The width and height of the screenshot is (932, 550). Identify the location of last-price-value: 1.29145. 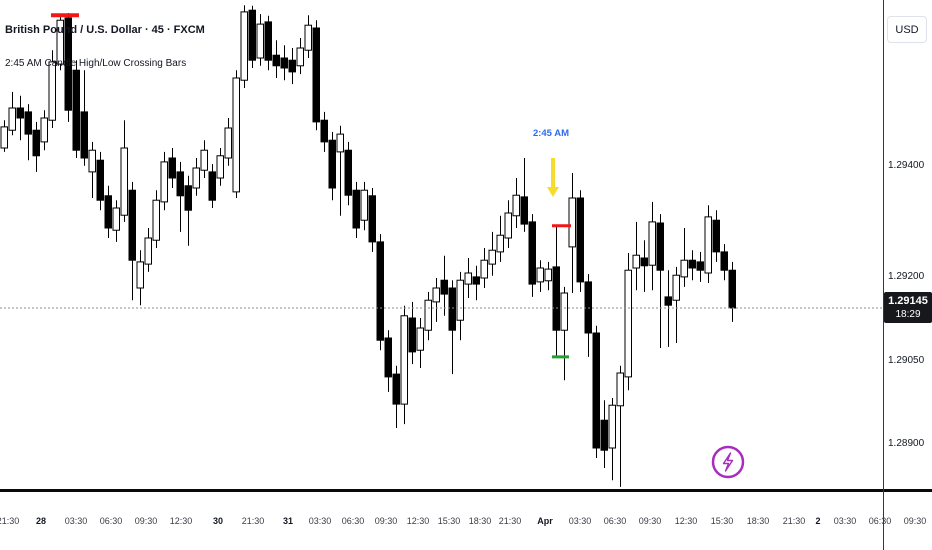
(908, 301).